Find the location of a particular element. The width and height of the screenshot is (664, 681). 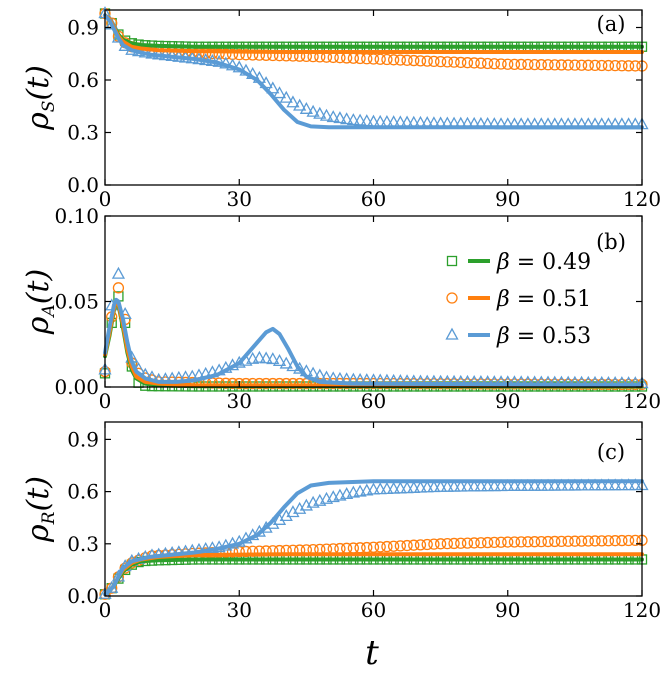

y-axis-label: ρR(t) is located at coordinates (40, 509).